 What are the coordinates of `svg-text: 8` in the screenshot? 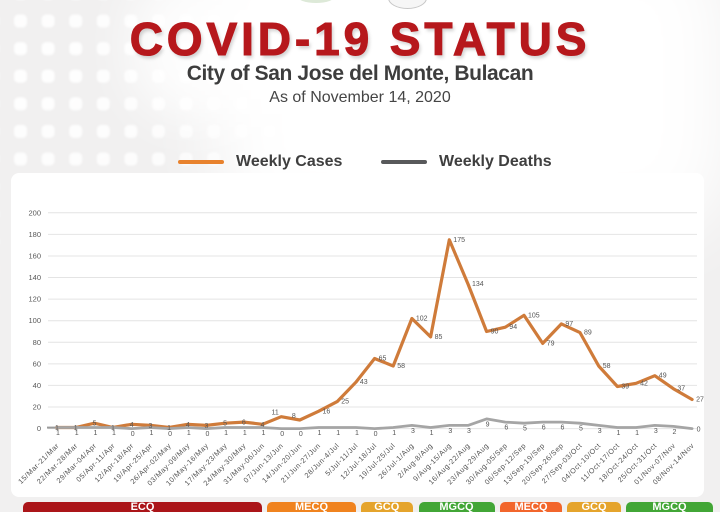 It's located at (294, 416).